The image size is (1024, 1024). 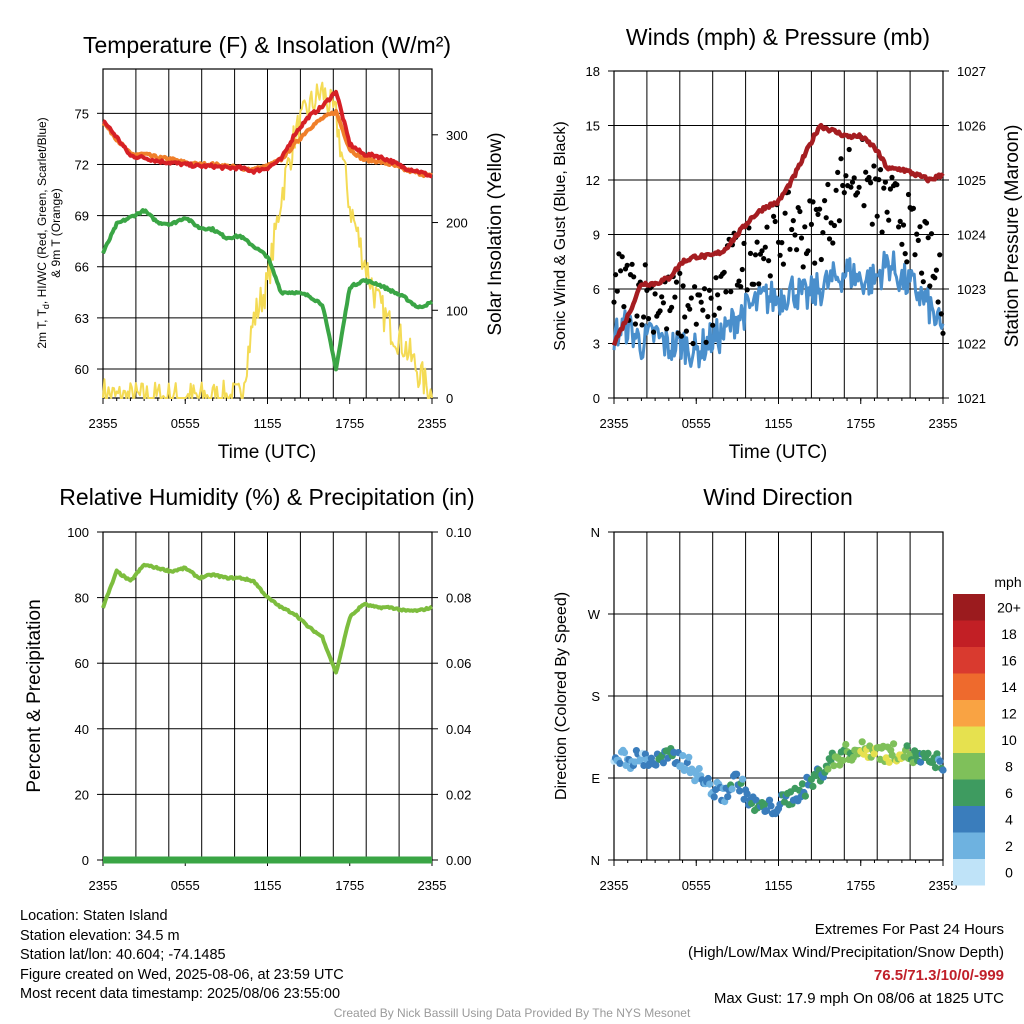 What do you see at coordinates (779, 885) in the screenshot?
I see `wind-direction-x-tick-label: 1155` at bounding box center [779, 885].